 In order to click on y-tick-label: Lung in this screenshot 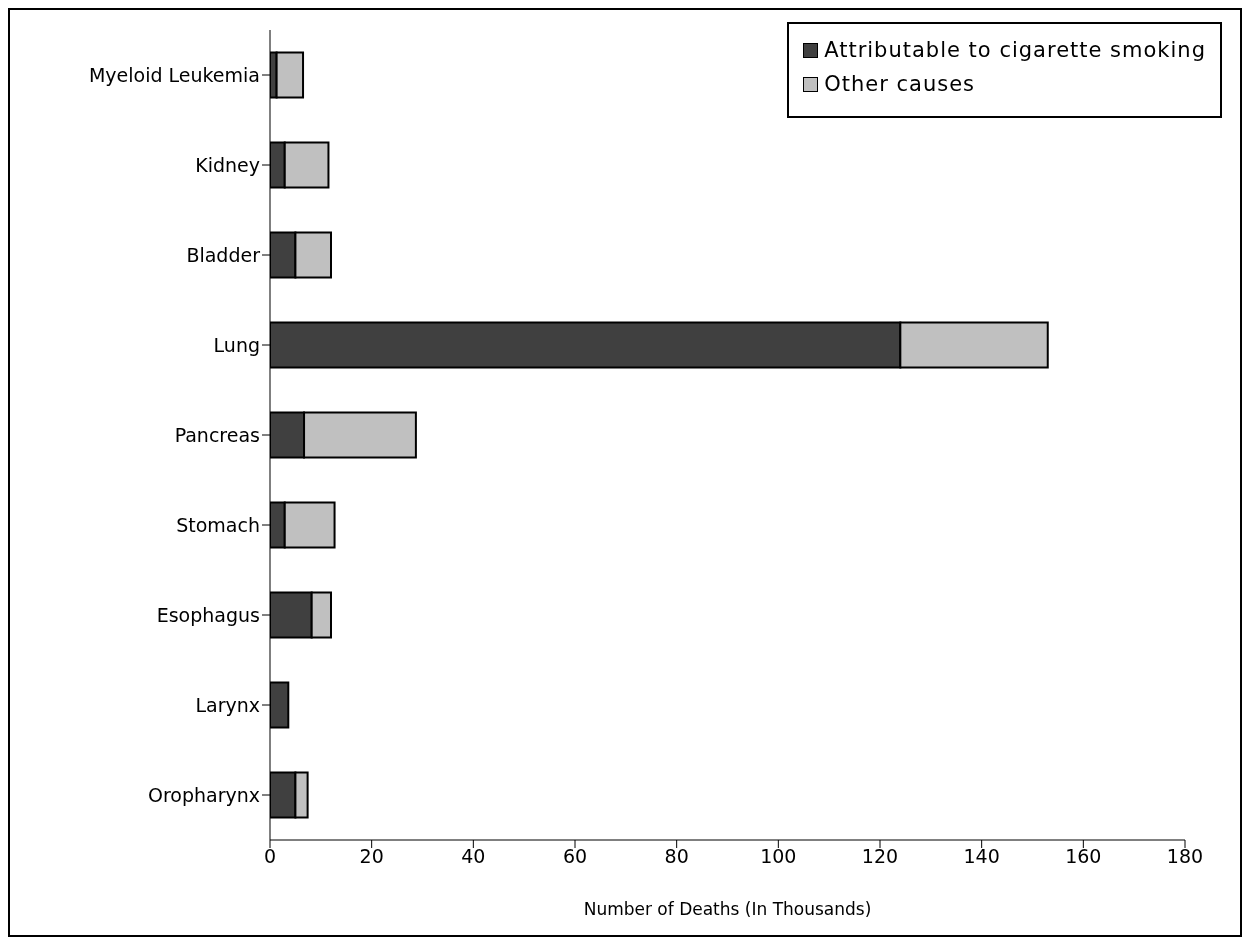, I will do `click(236, 344)`.